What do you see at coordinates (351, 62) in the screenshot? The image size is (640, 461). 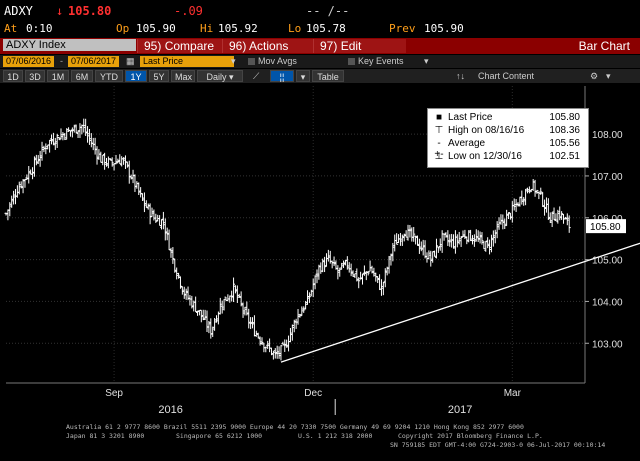 I see `key-events-checkbox` at bounding box center [351, 62].